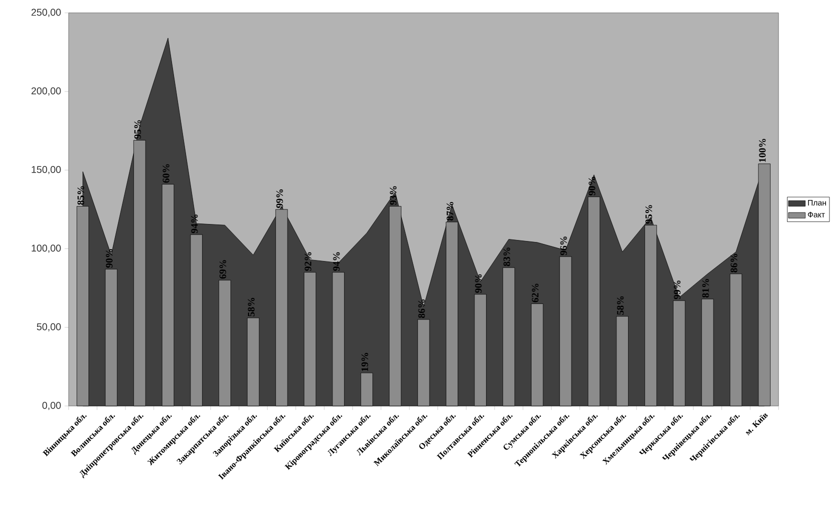 The height and width of the screenshot is (518, 833). I want to click on annotation: 19%, so click(364, 362).